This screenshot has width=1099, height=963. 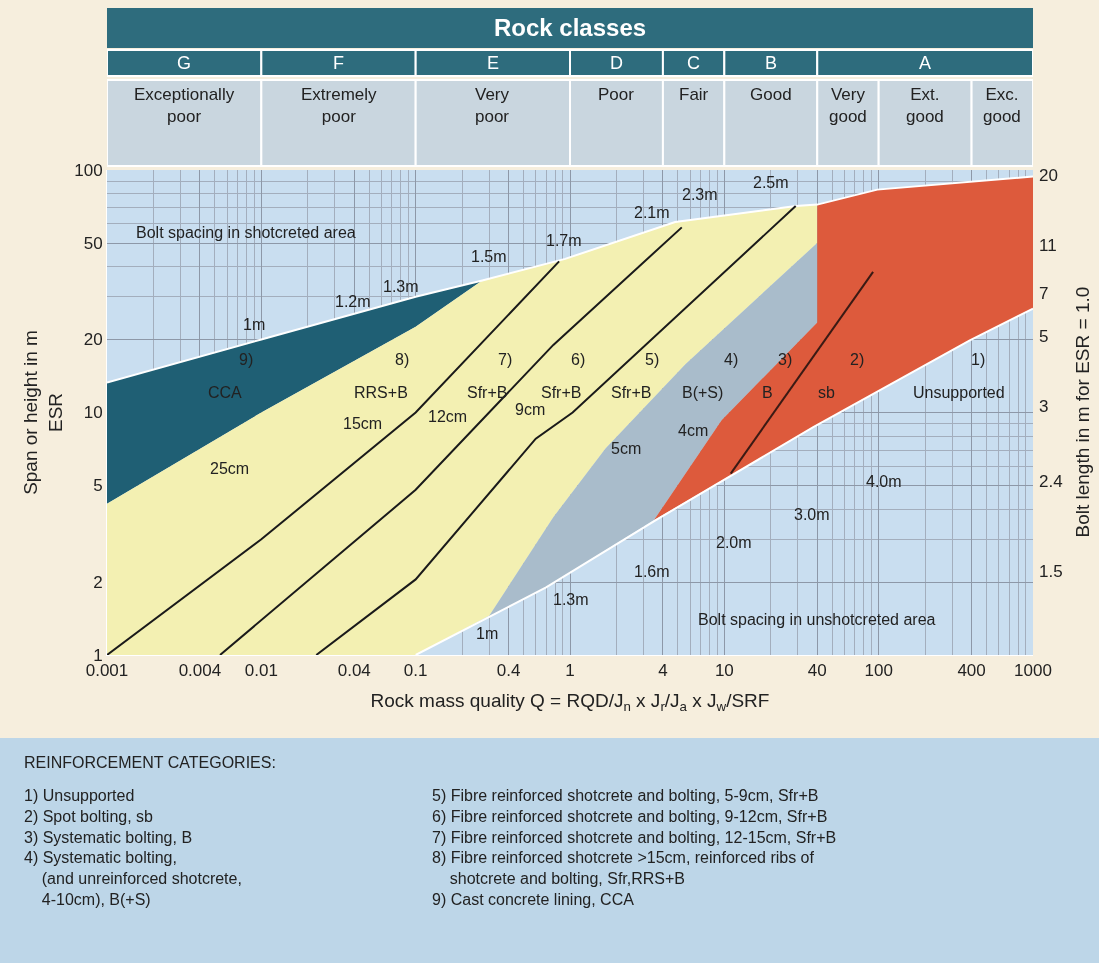 I want to click on annotation: B, so click(x=767, y=392).